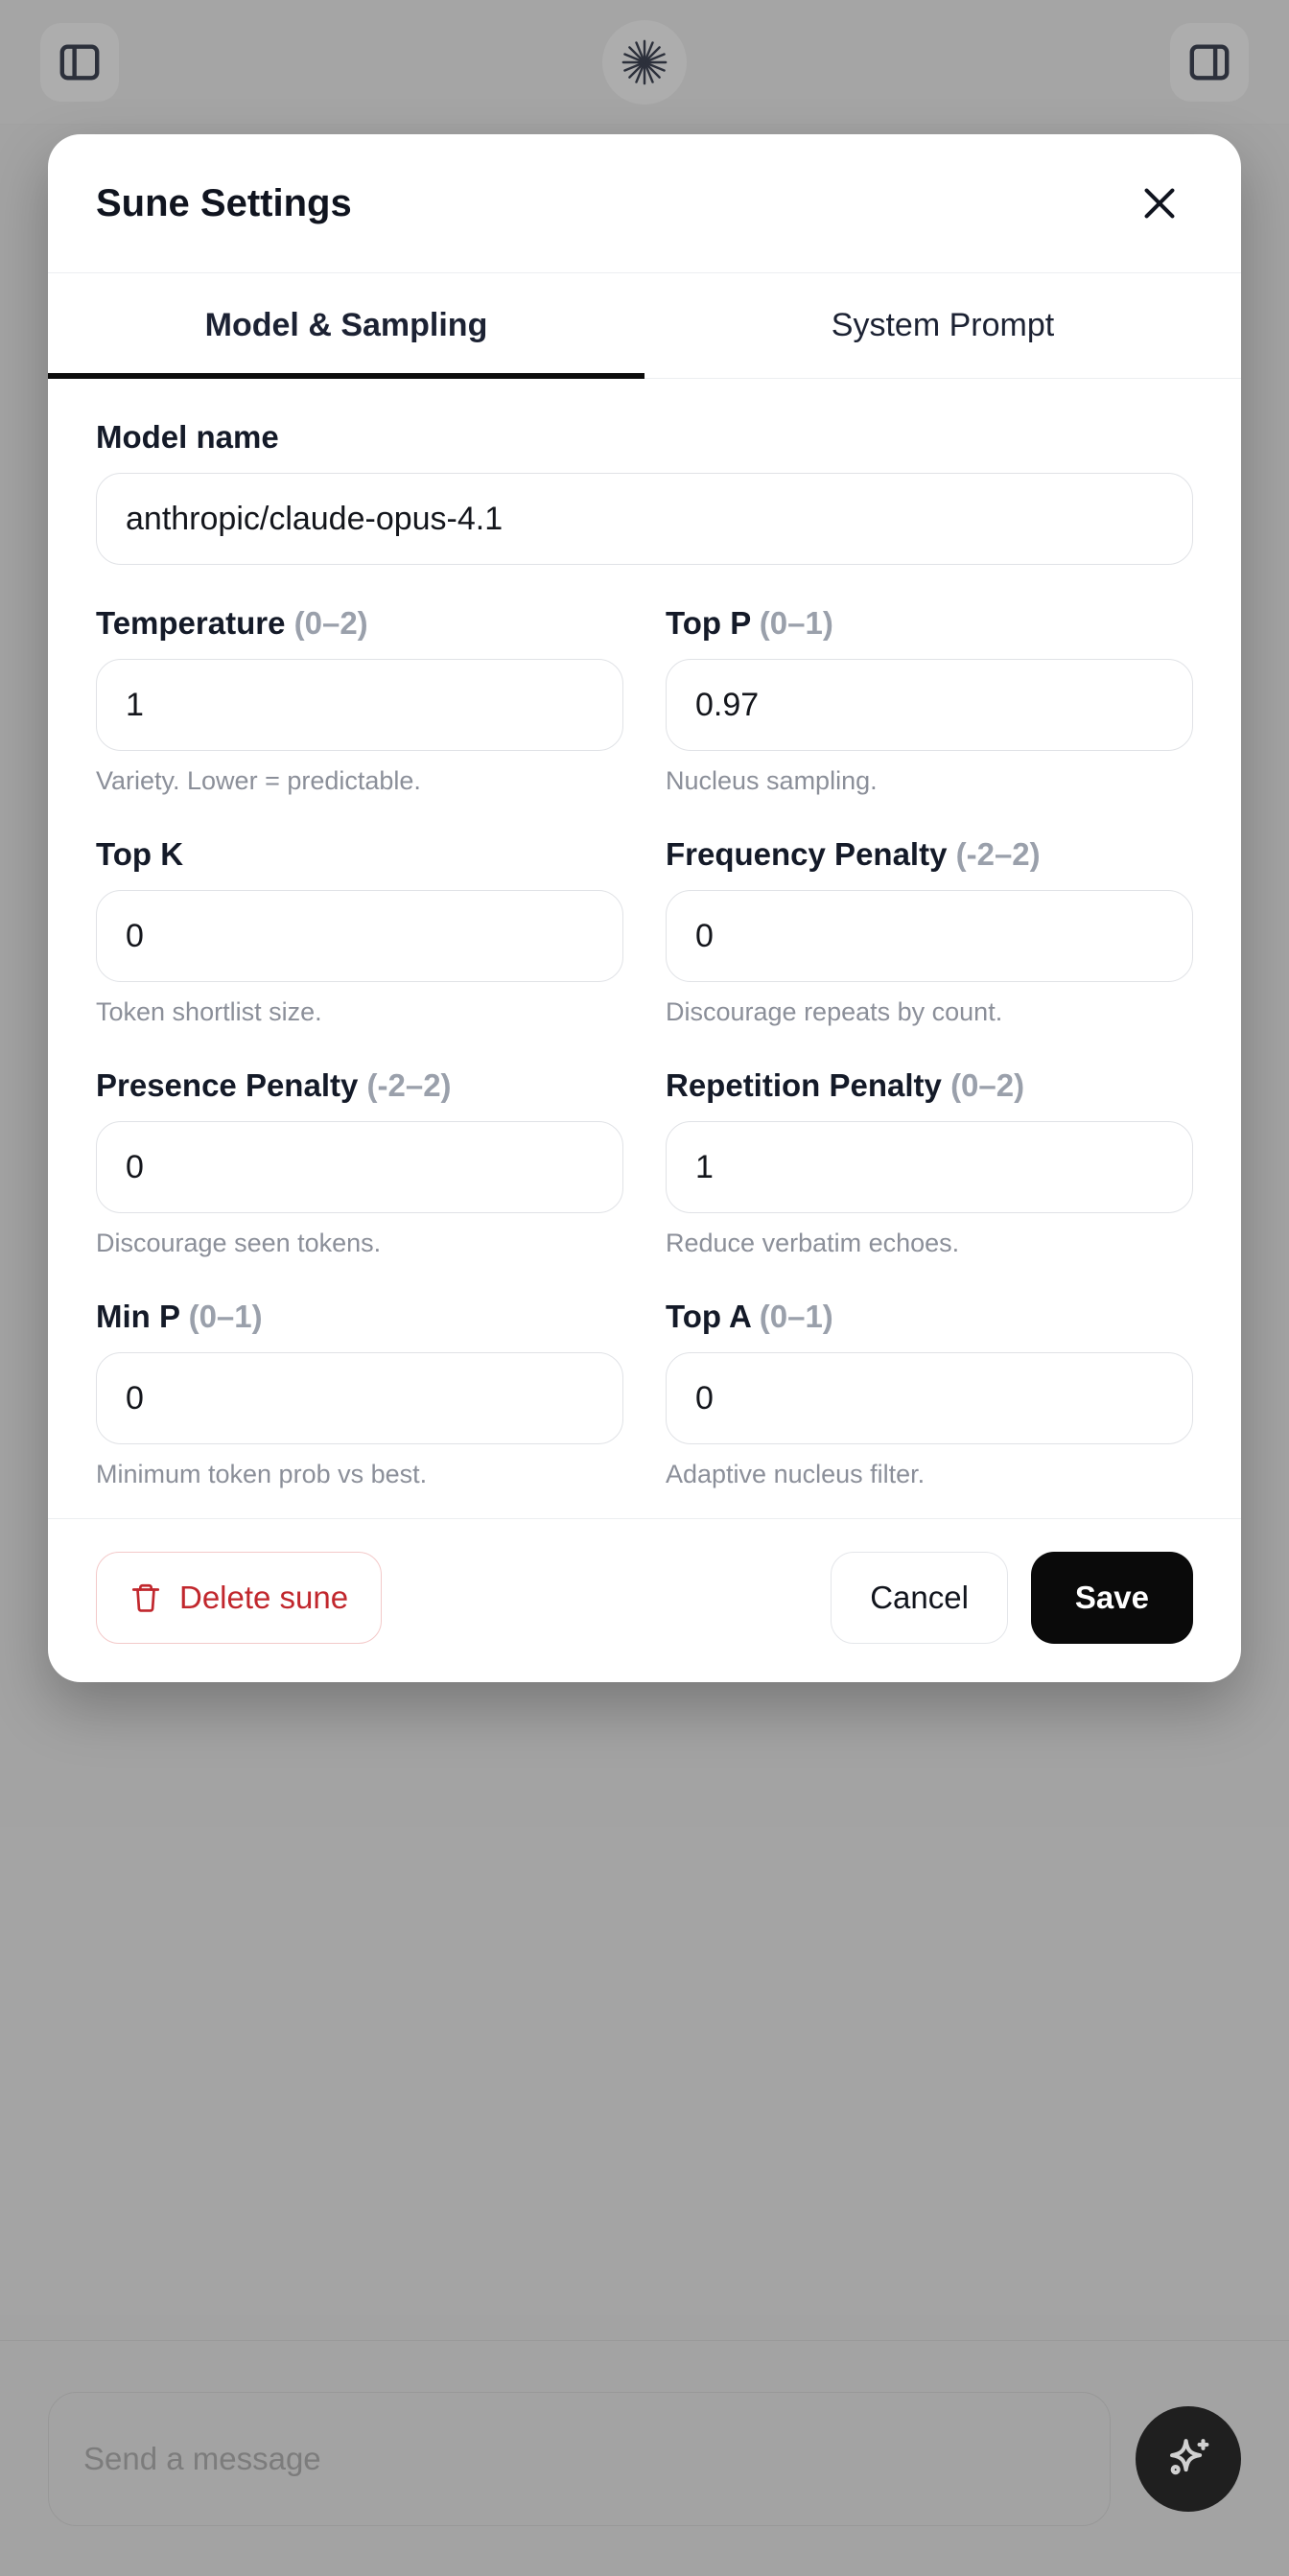  What do you see at coordinates (359, 1398) in the screenshot?
I see `min-p-input: 0` at bounding box center [359, 1398].